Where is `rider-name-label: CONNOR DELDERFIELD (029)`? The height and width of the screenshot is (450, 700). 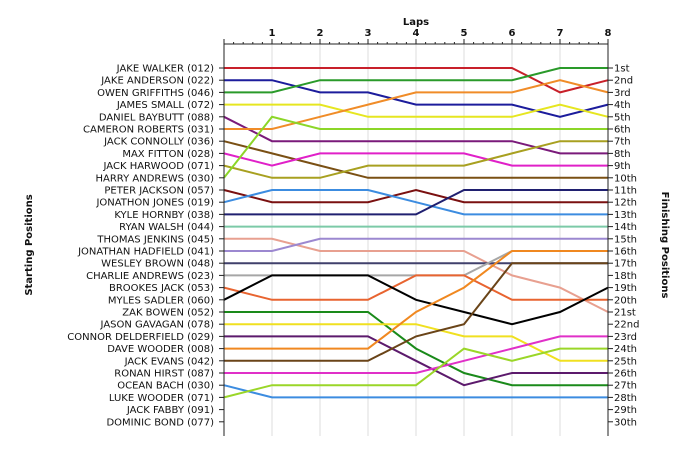 rider-name-label: CONNOR DELDERFIELD (029) is located at coordinates (140, 337).